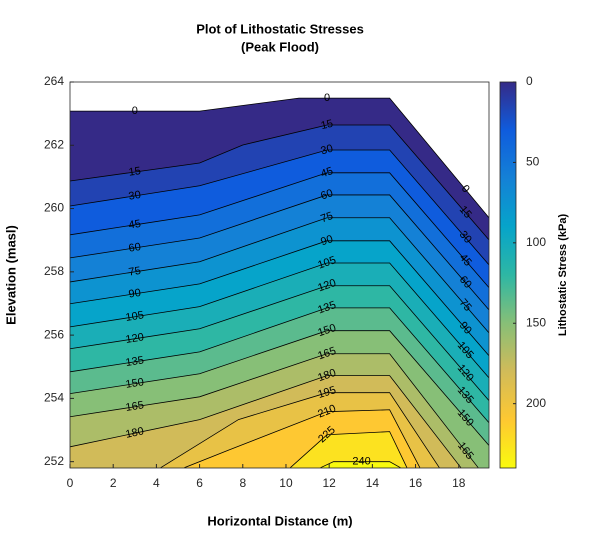 Image resolution: width=600 pixels, height=550 pixels. I want to click on colorbar, so click(508, 275).